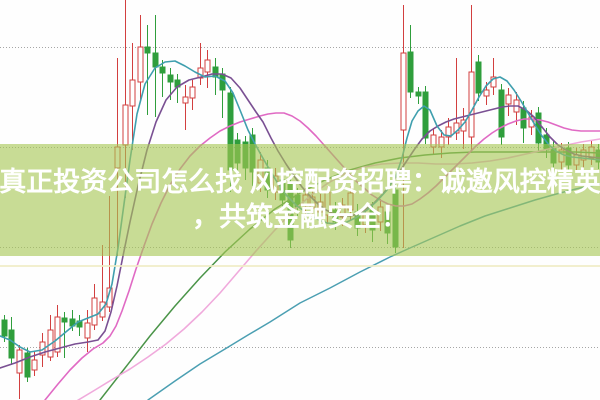 This screenshot has width=600, height=400. Describe the element at coordinates (300, 266) in the screenshot. I see `banner-separator-line` at that location.